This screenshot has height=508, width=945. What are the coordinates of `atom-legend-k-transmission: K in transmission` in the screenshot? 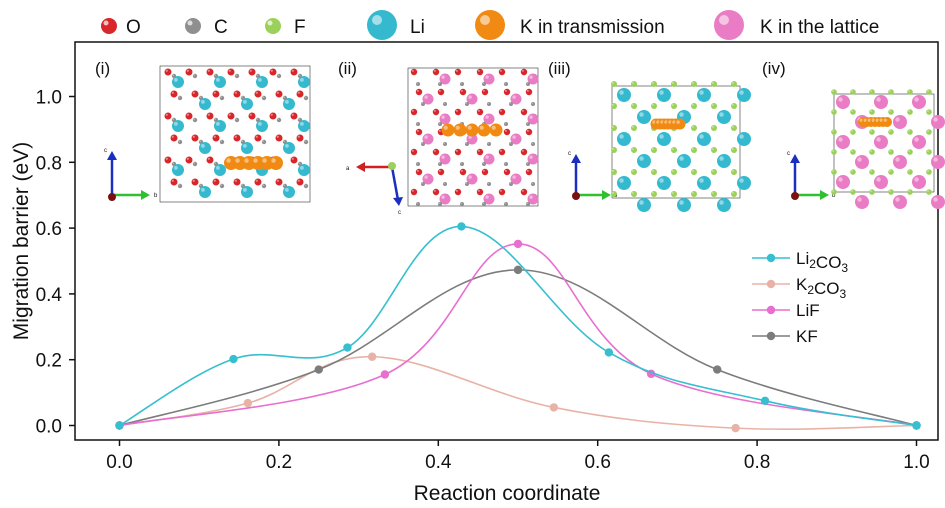 It's located at (570, 25).